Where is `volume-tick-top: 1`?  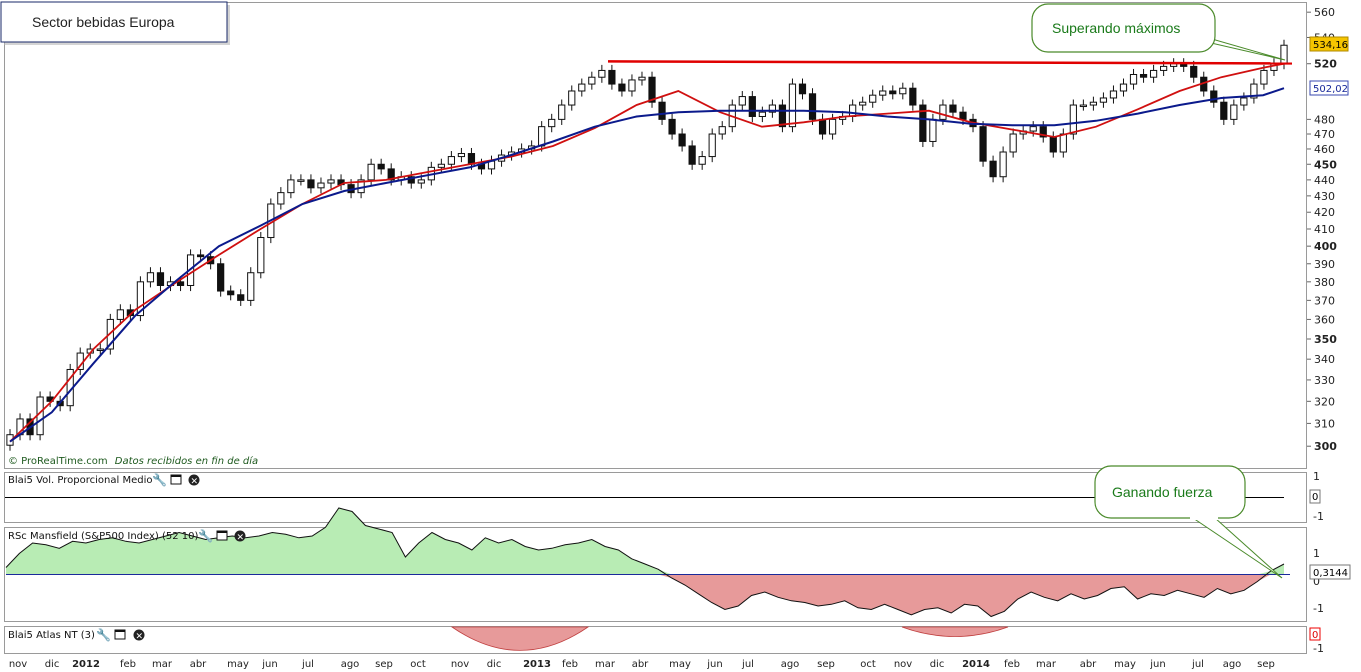
volume-tick-top: 1 is located at coordinates (1316, 476).